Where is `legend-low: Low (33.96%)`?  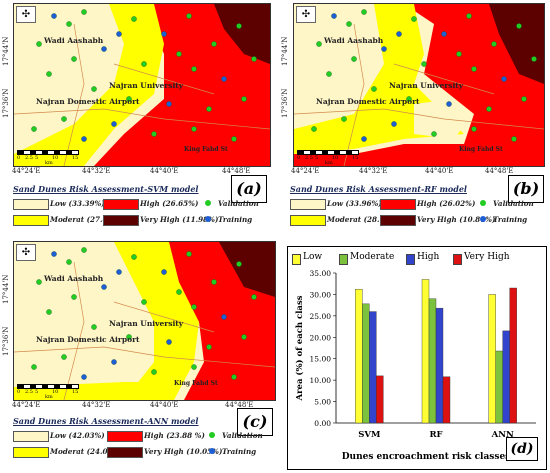
legend-low: Low (33.96%) is located at coordinates (354, 203).